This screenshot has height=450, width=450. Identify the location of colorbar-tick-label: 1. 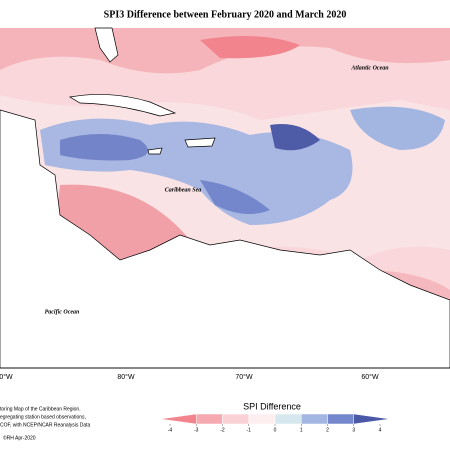
(301, 430).